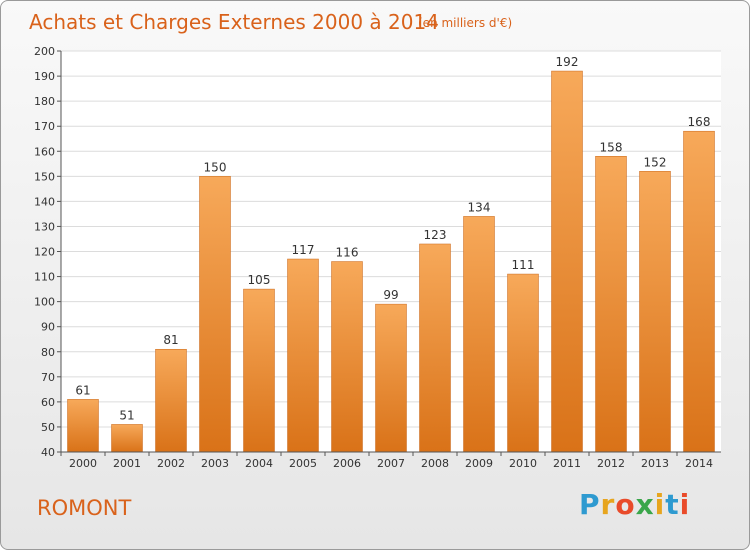 This screenshot has height=550, width=750. I want to click on y-tick-label: 140, so click(44, 201).